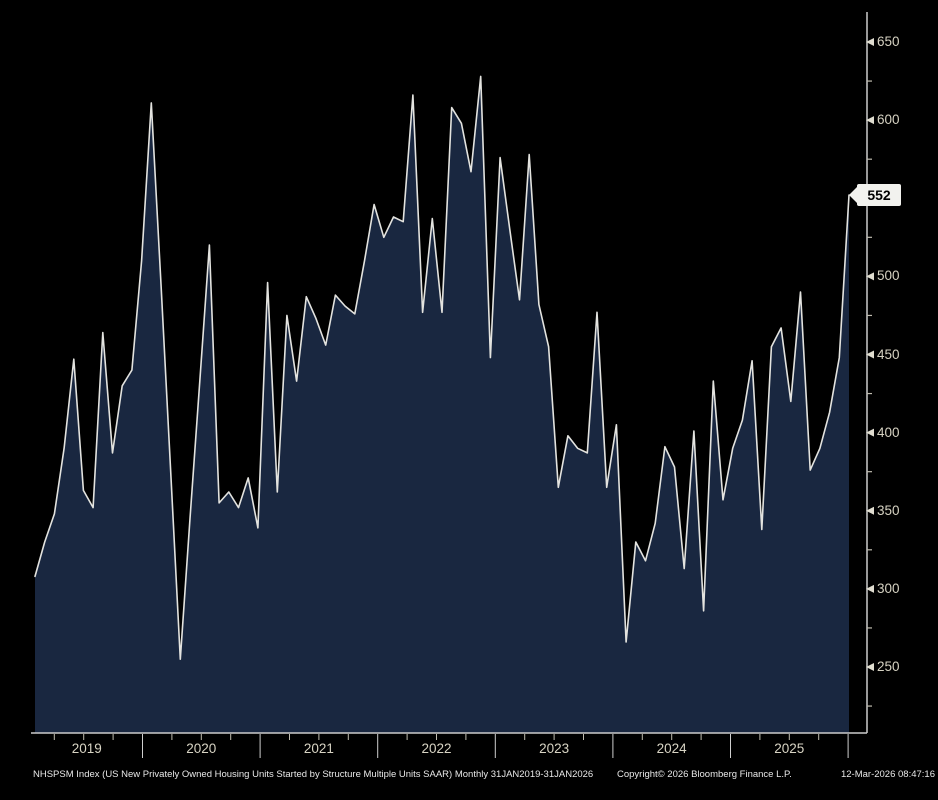 The image size is (938, 800). What do you see at coordinates (888, 432) in the screenshot?
I see `y-axis-label: 400` at bounding box center [888, 432].